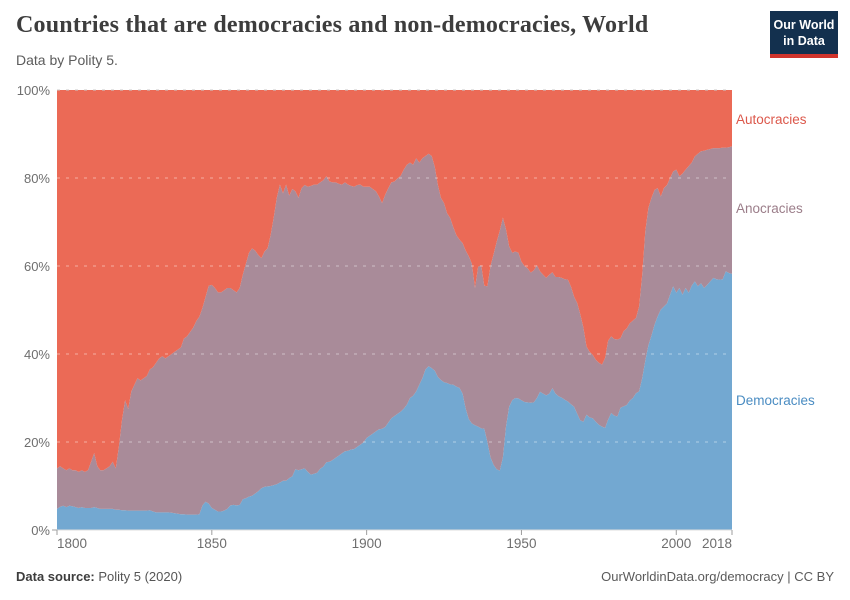 The width and height of the screenshot is (850, 600). Describe the element at coordinates (771, 119) in the screenshot. I see `legend-label-autocracies: Autocracies` at that location.